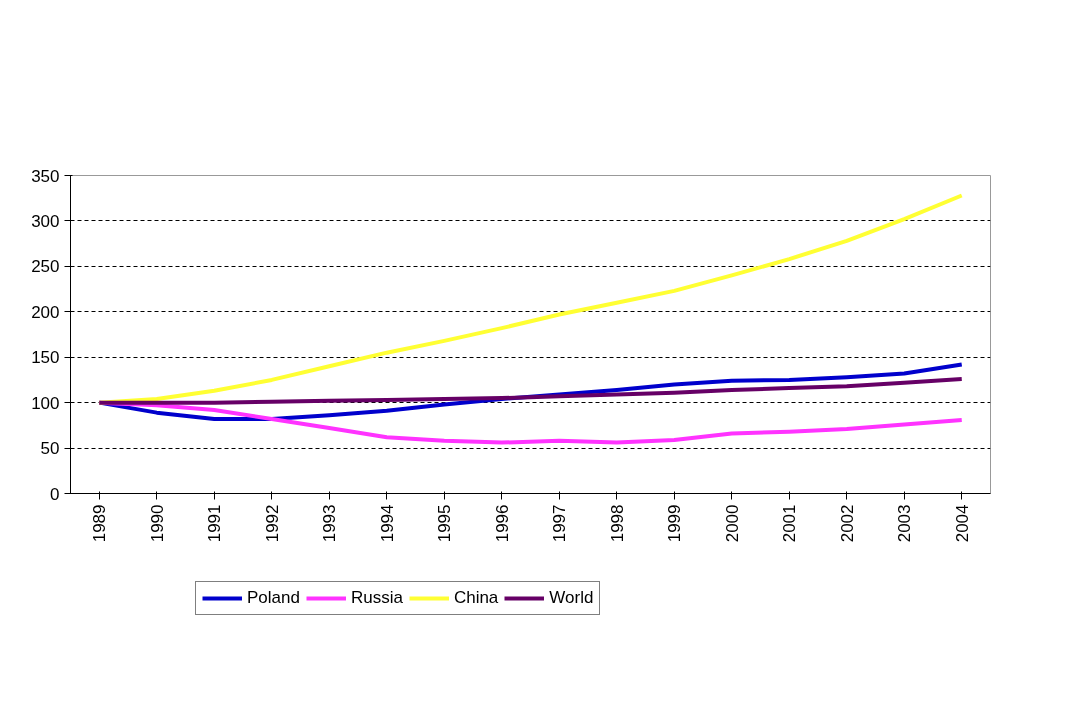 This screenshot has width=1072, height=717. What do you see at coordinates (571, 598) in the screenshot?
I see `legend-label: World` at bounding box center [571, 598].